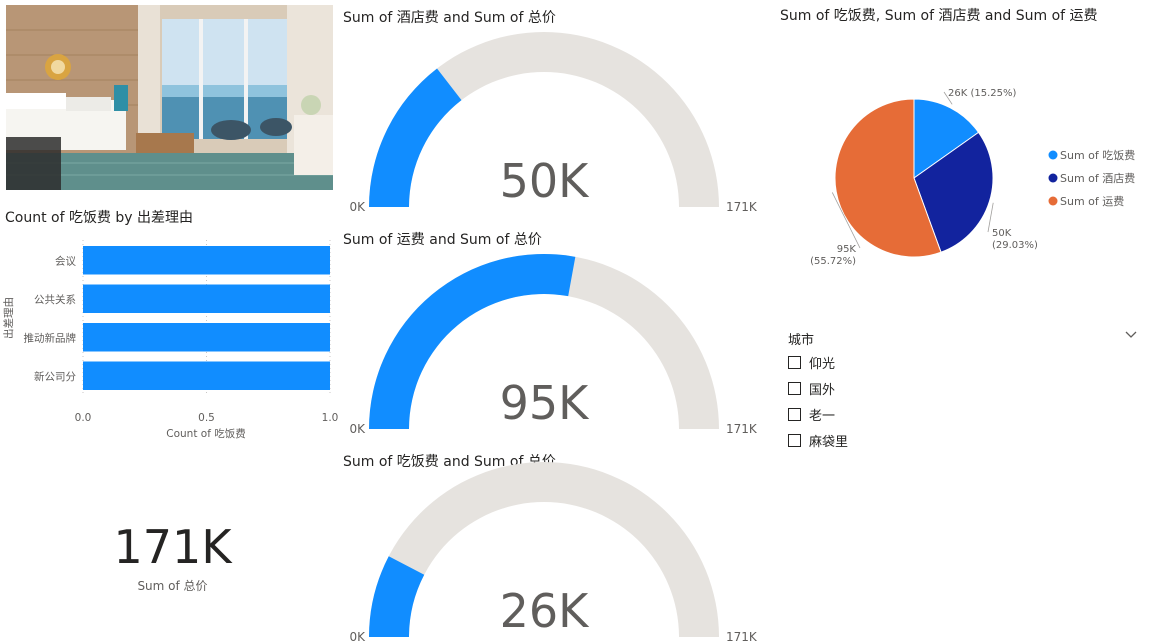 This screenshot has width=1149, height=643. Describe the element at coordinates (206, 418) in the screenshot. I see `x-tick-label: 0.5` at that location.